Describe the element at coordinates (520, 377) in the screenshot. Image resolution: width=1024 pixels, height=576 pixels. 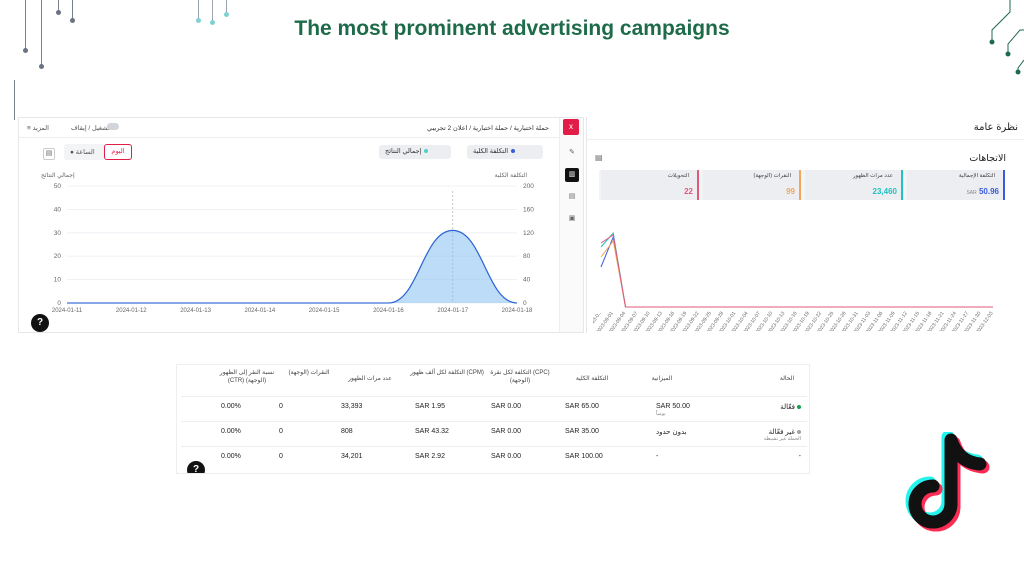
I see `col-cpc: التكلفة لكل نقرة (CPC) (الوجهة)` at that location.